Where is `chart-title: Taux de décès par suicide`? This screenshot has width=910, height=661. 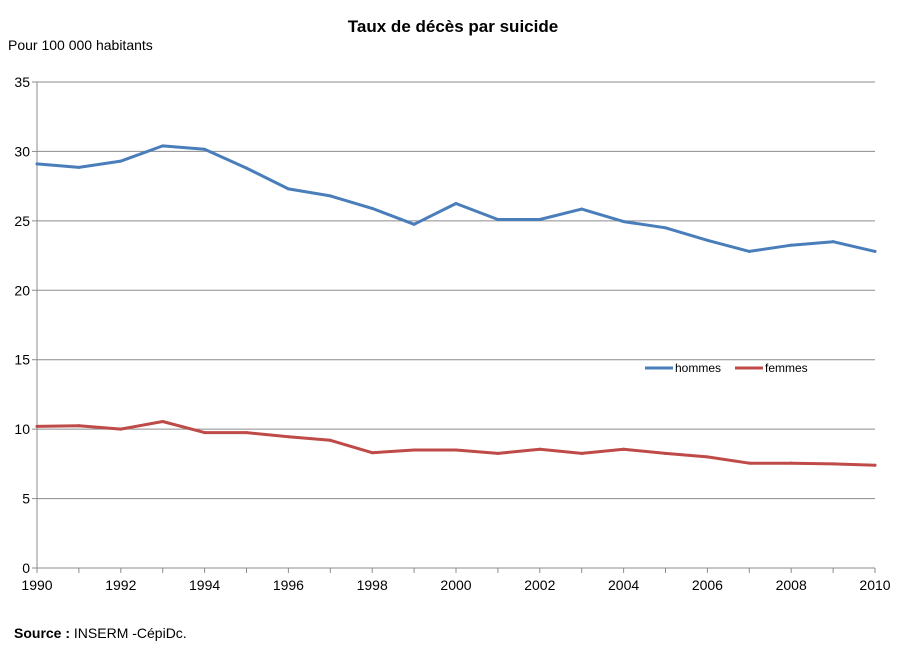
chart-title: Taux de décès par suicide is located at coordinates (453, 26).